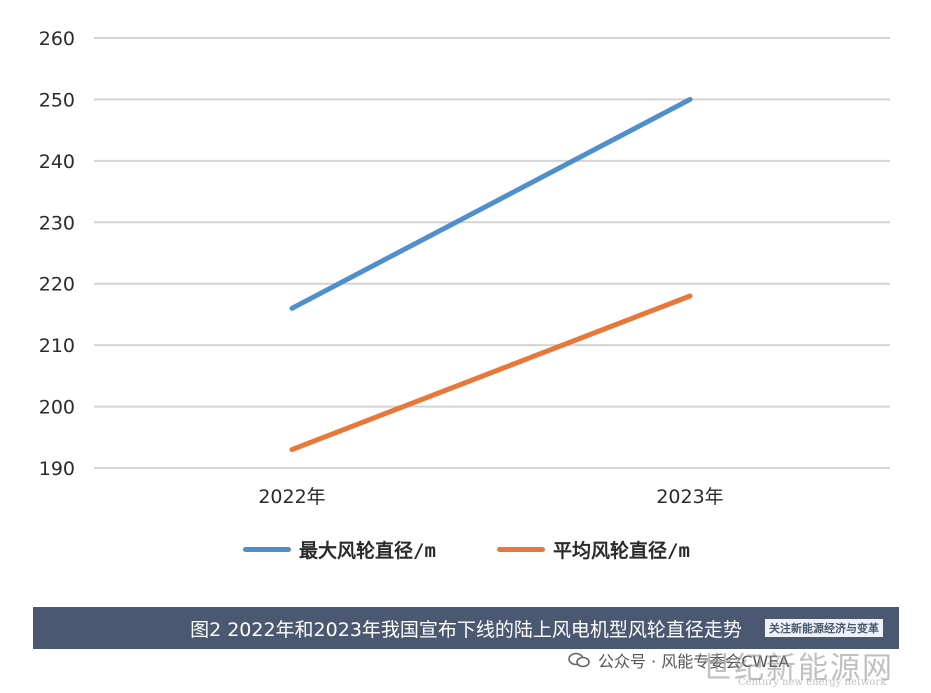 This screenshot has width=931, height=693. What do you see at coordinates (579, 660) in the screenshot?
I see `wechat-icon` at bounding box center [579, 660].